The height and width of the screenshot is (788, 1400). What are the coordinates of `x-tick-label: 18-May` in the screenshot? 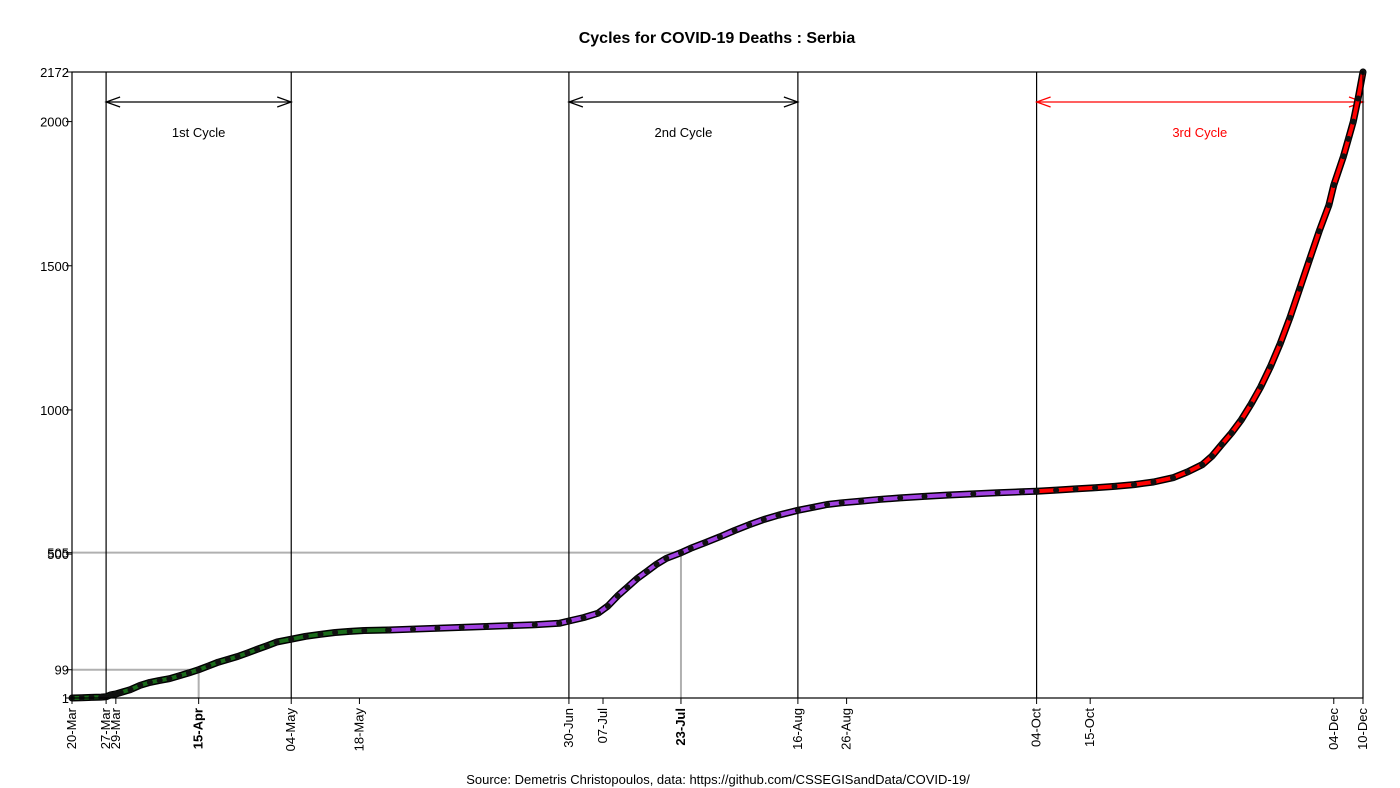 It's located at (358, 730).